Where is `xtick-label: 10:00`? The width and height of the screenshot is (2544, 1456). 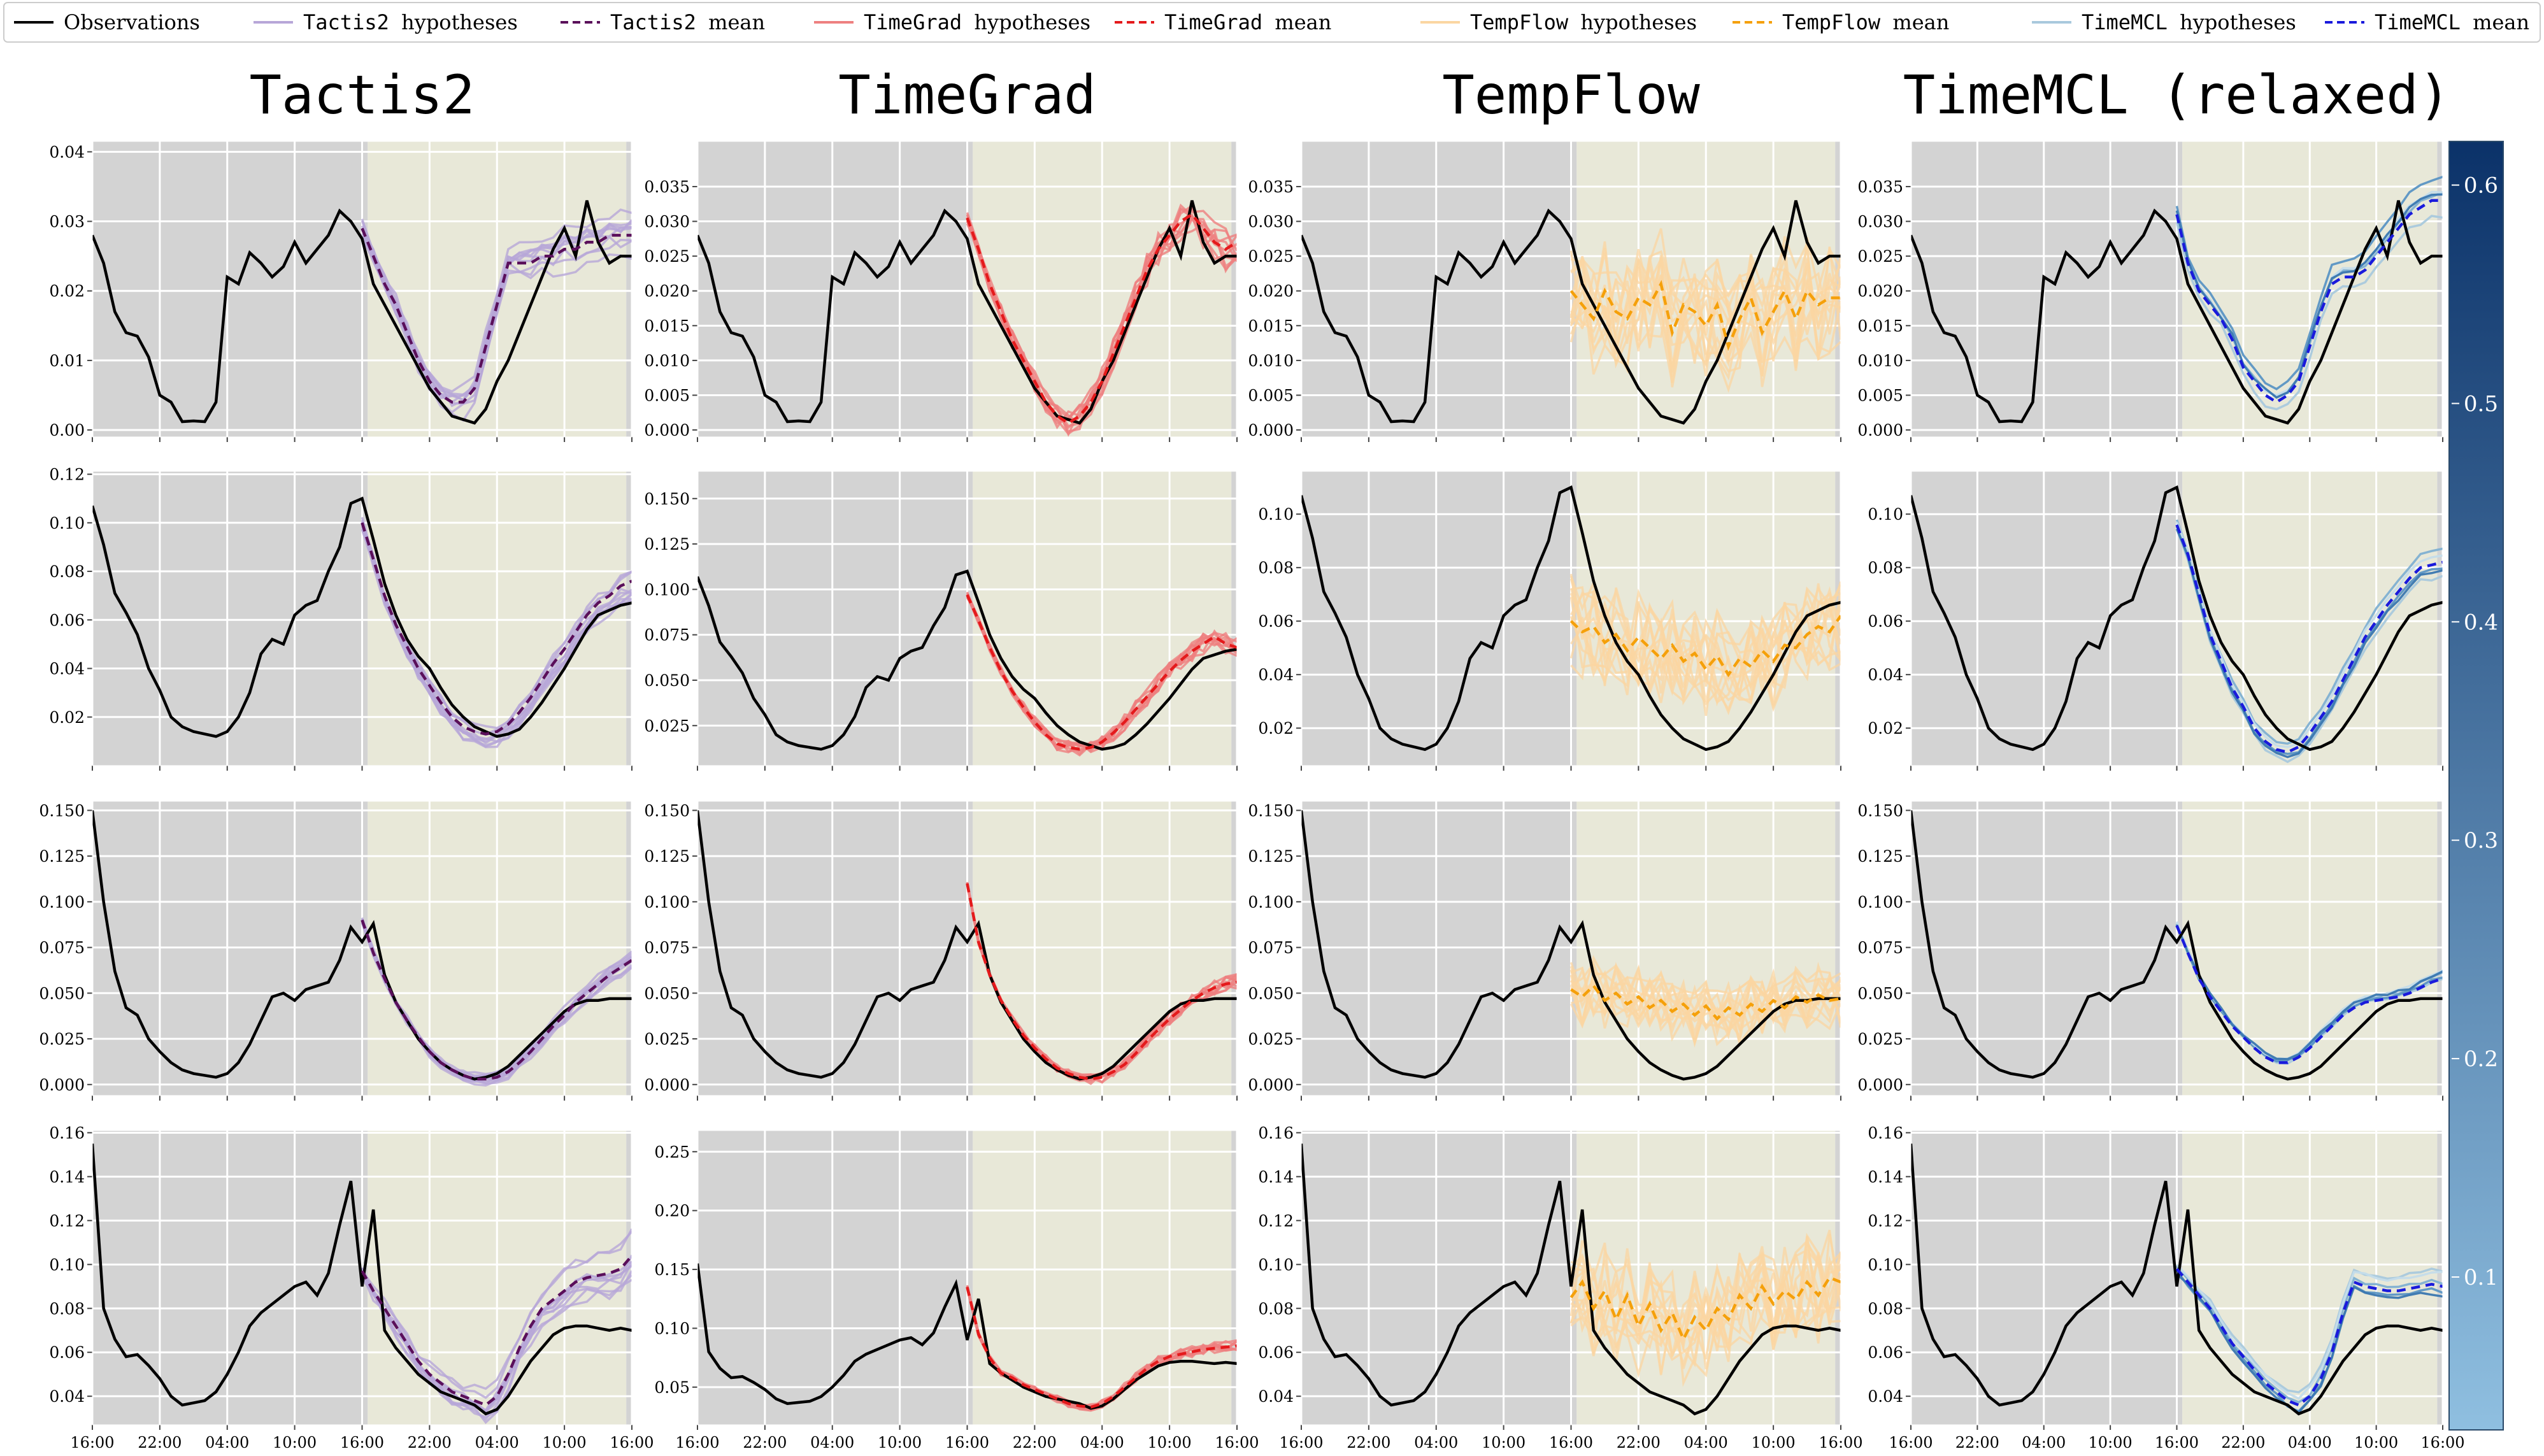 xtick-label: 10:00 is located at coordinates (1504, 1443).